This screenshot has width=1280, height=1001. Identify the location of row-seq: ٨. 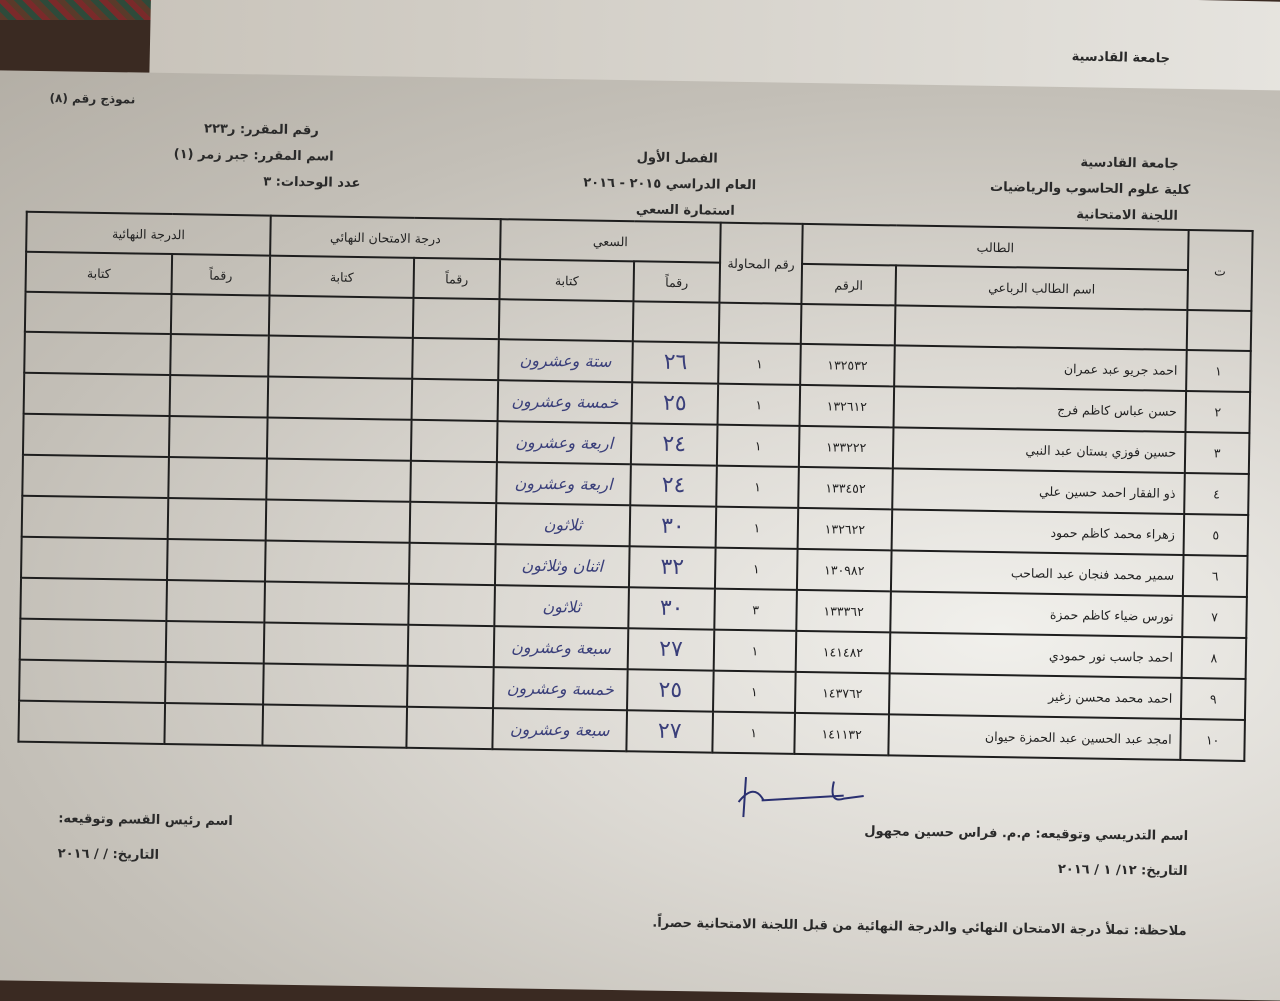
(1214, 657).